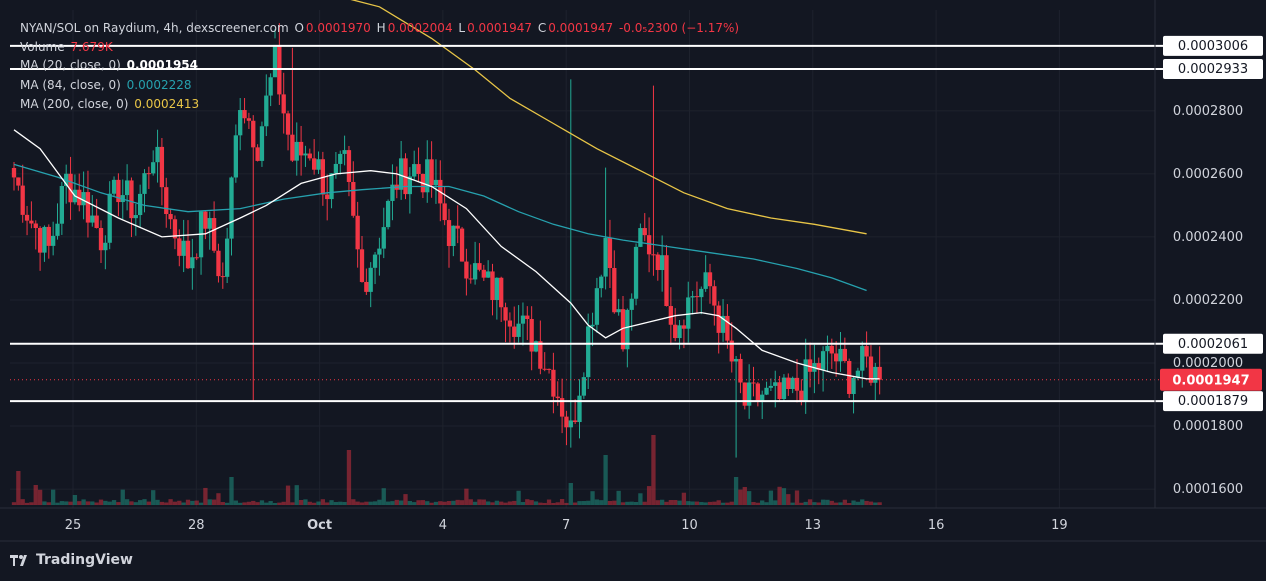  What do you see at coordinates (566, 525) in the screenshot?
I see `x-tick-label: 7` at bounding box center [566, 525].